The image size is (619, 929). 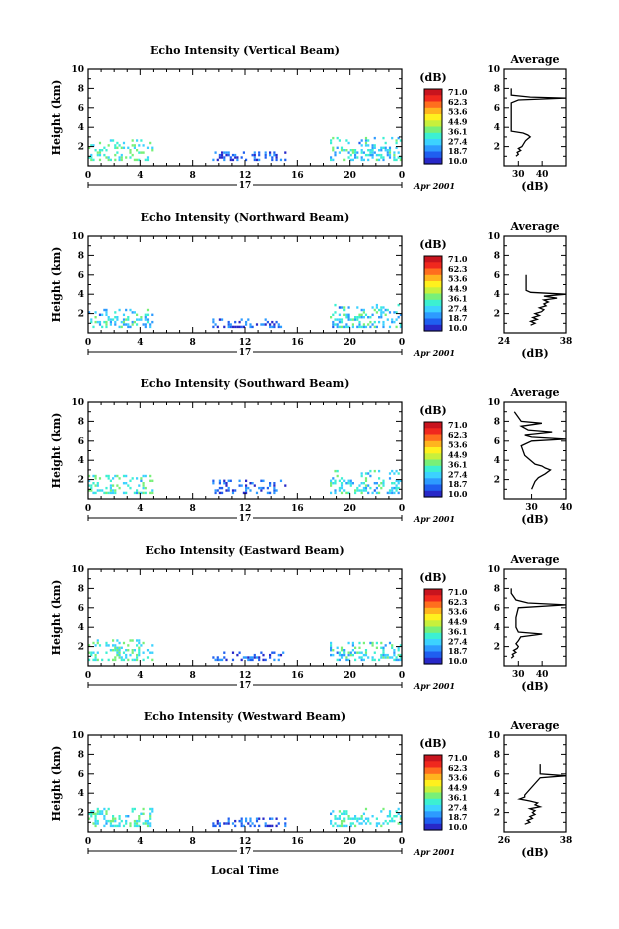 What do you see at coordinates (245, 685) in the screenshot?
I see `day-label-bg` at bounding box center [245, 685].